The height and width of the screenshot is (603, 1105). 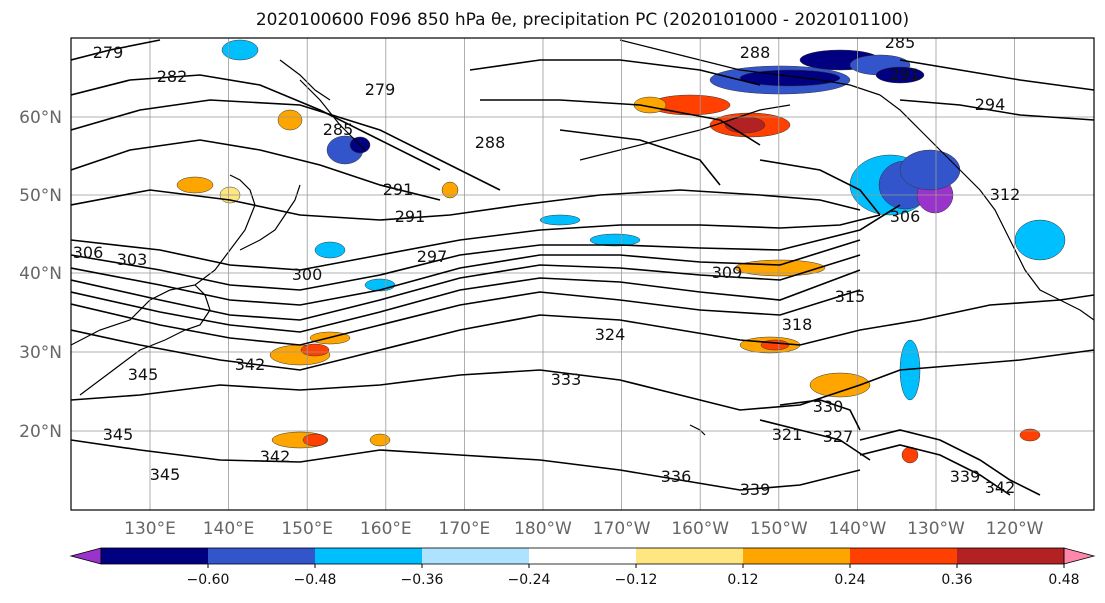 I want to click on colorbar, so click(x=582, y=556).